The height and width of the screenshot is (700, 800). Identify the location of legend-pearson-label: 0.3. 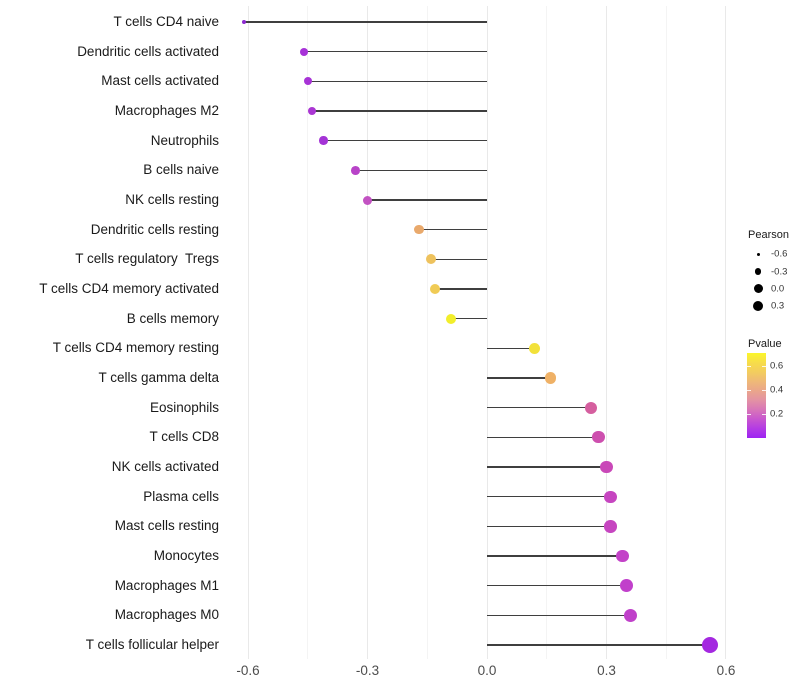
(778, 306).